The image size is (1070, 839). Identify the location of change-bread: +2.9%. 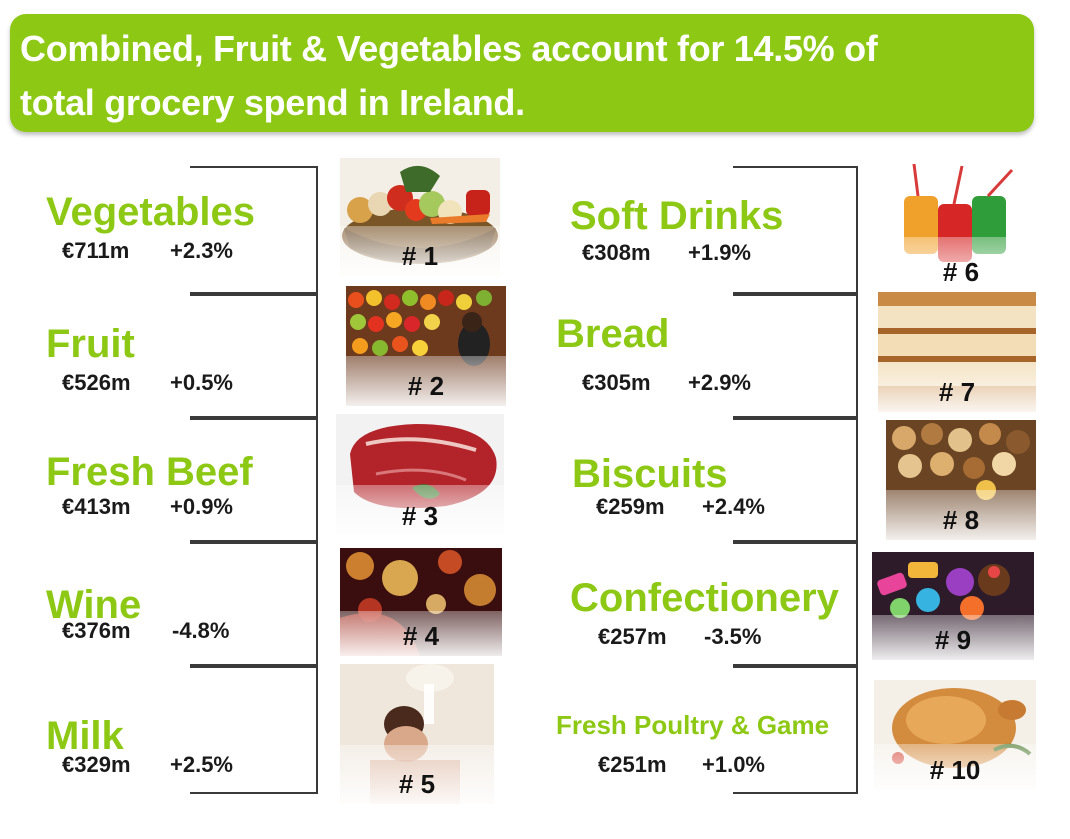
(719, 382).